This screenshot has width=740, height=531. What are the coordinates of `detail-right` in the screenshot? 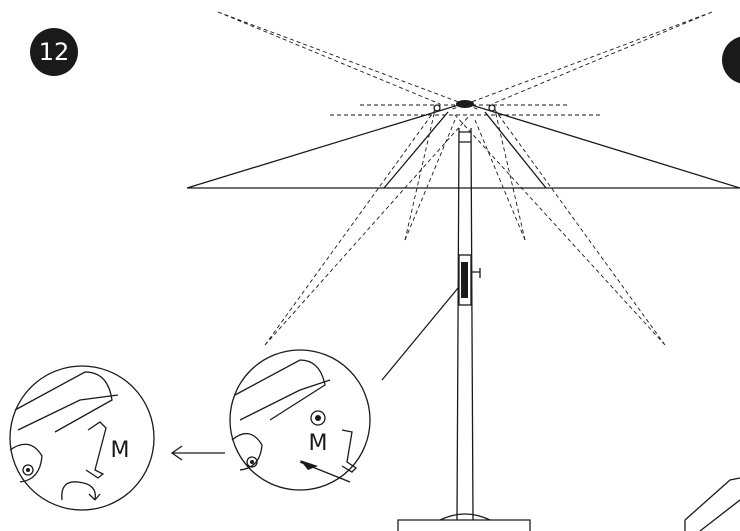 It's located at (300, 420).